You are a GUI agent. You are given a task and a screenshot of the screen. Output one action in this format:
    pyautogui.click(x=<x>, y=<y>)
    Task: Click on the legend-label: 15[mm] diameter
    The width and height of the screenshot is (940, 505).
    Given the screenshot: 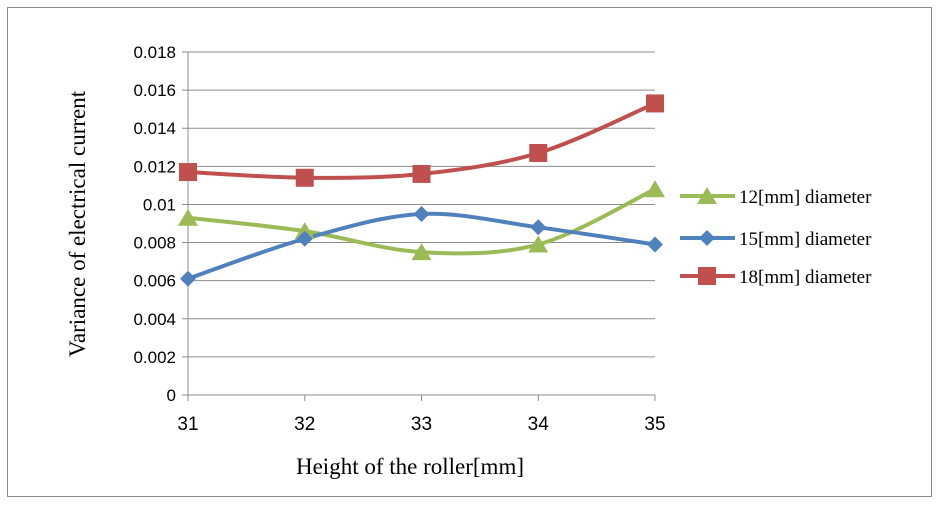 What is the action you would take?
    pyautogui.click(x=805, y=239)
    